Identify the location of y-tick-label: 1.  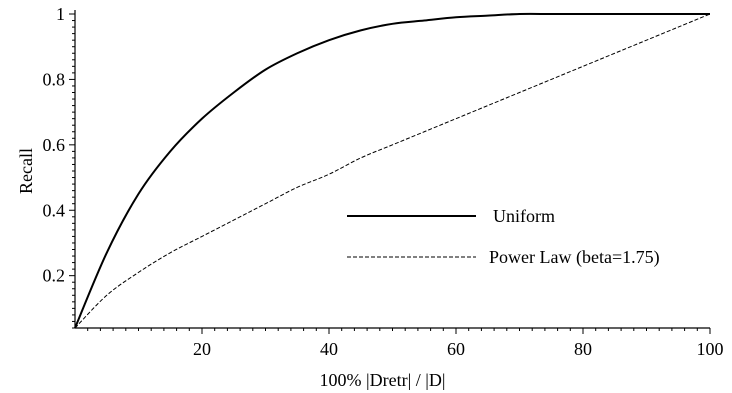
(60, 14).